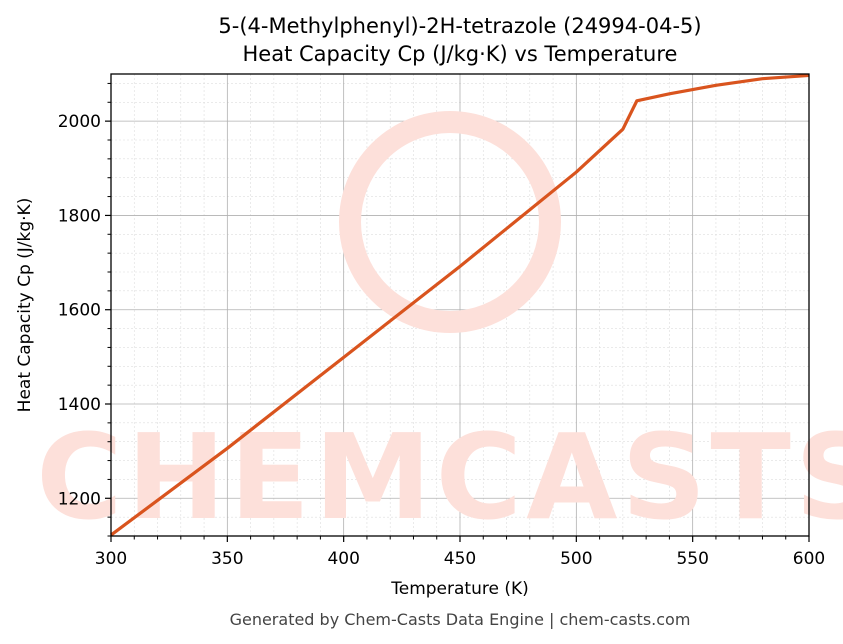 This screenshot has width=843, height=644. Describe the element at coordinates (460, 54) in the screenshot. I see `chart-subtitle: Heat Capacity Cp (J/kg·K) vs Temperature` at that location.